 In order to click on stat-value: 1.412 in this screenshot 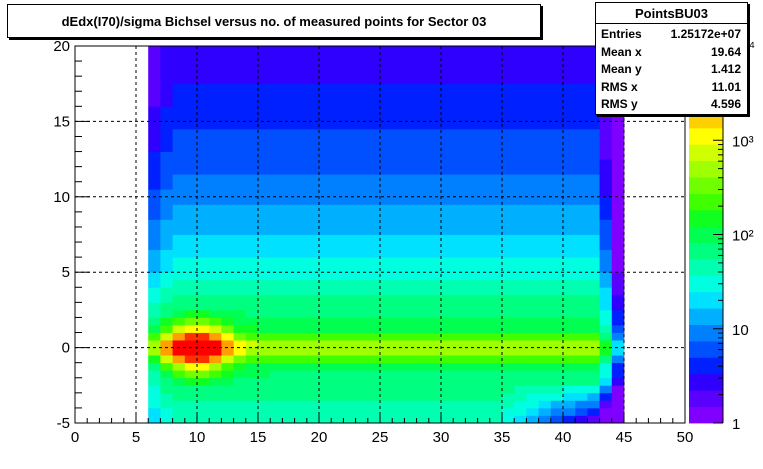, I will do `click(725, 69)`.